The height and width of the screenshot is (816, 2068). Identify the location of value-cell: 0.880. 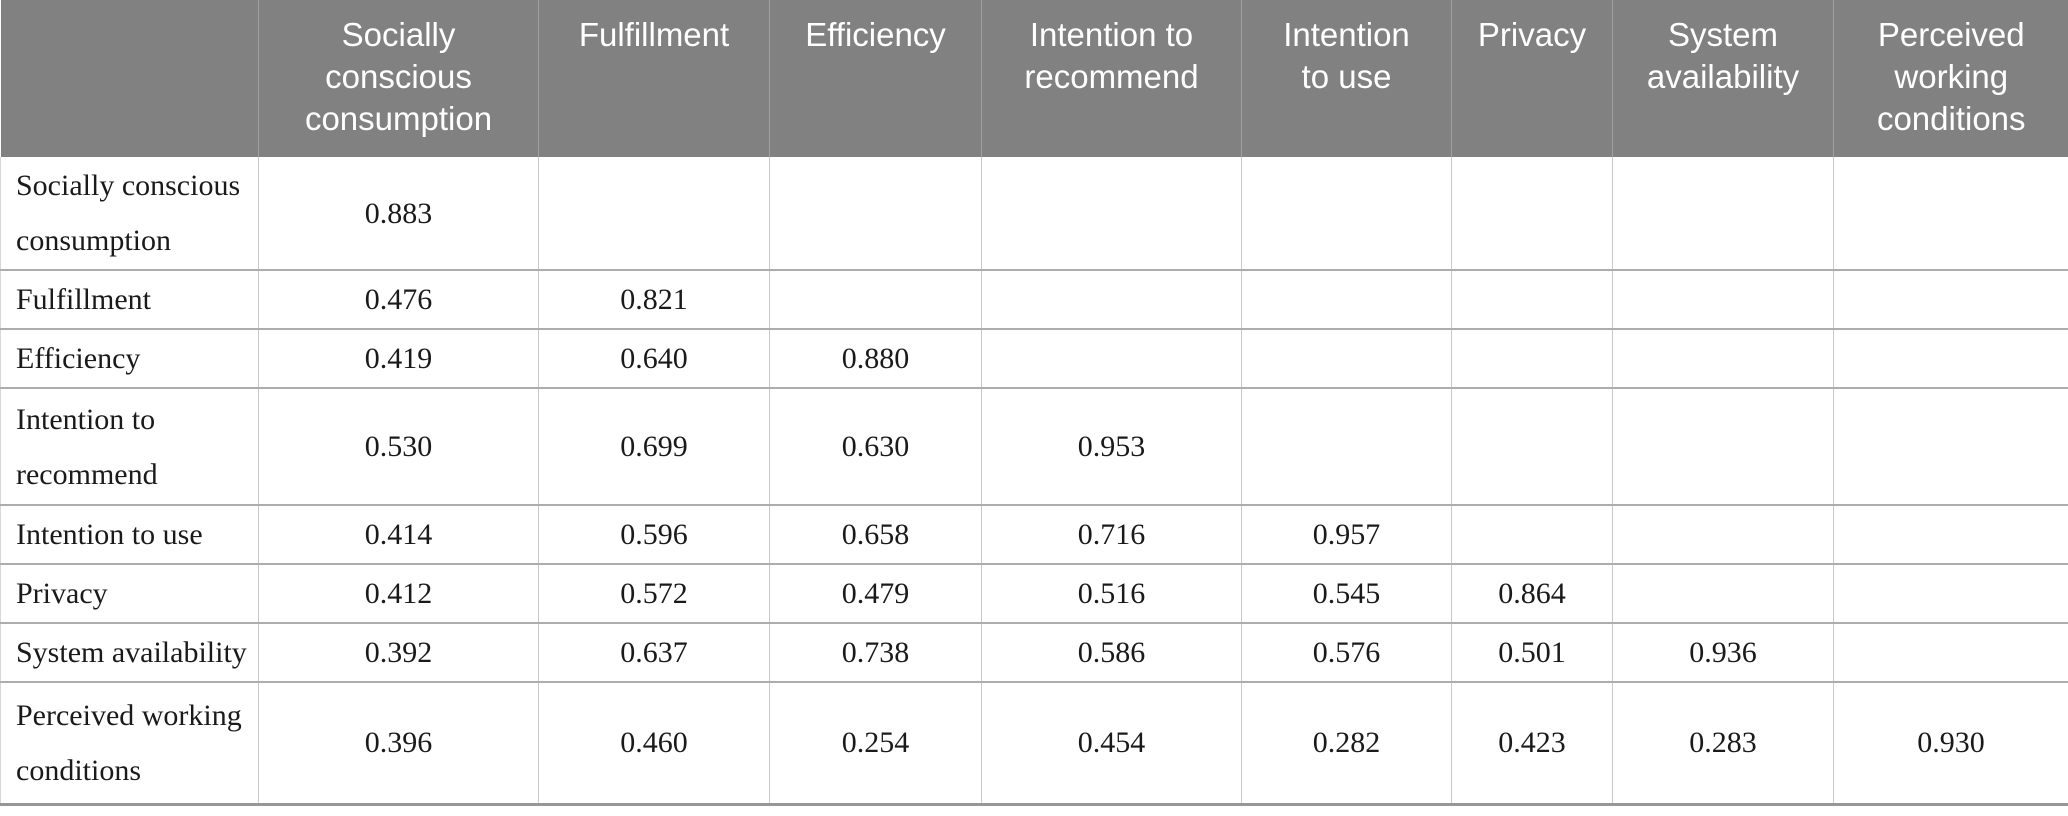
(875, 358).